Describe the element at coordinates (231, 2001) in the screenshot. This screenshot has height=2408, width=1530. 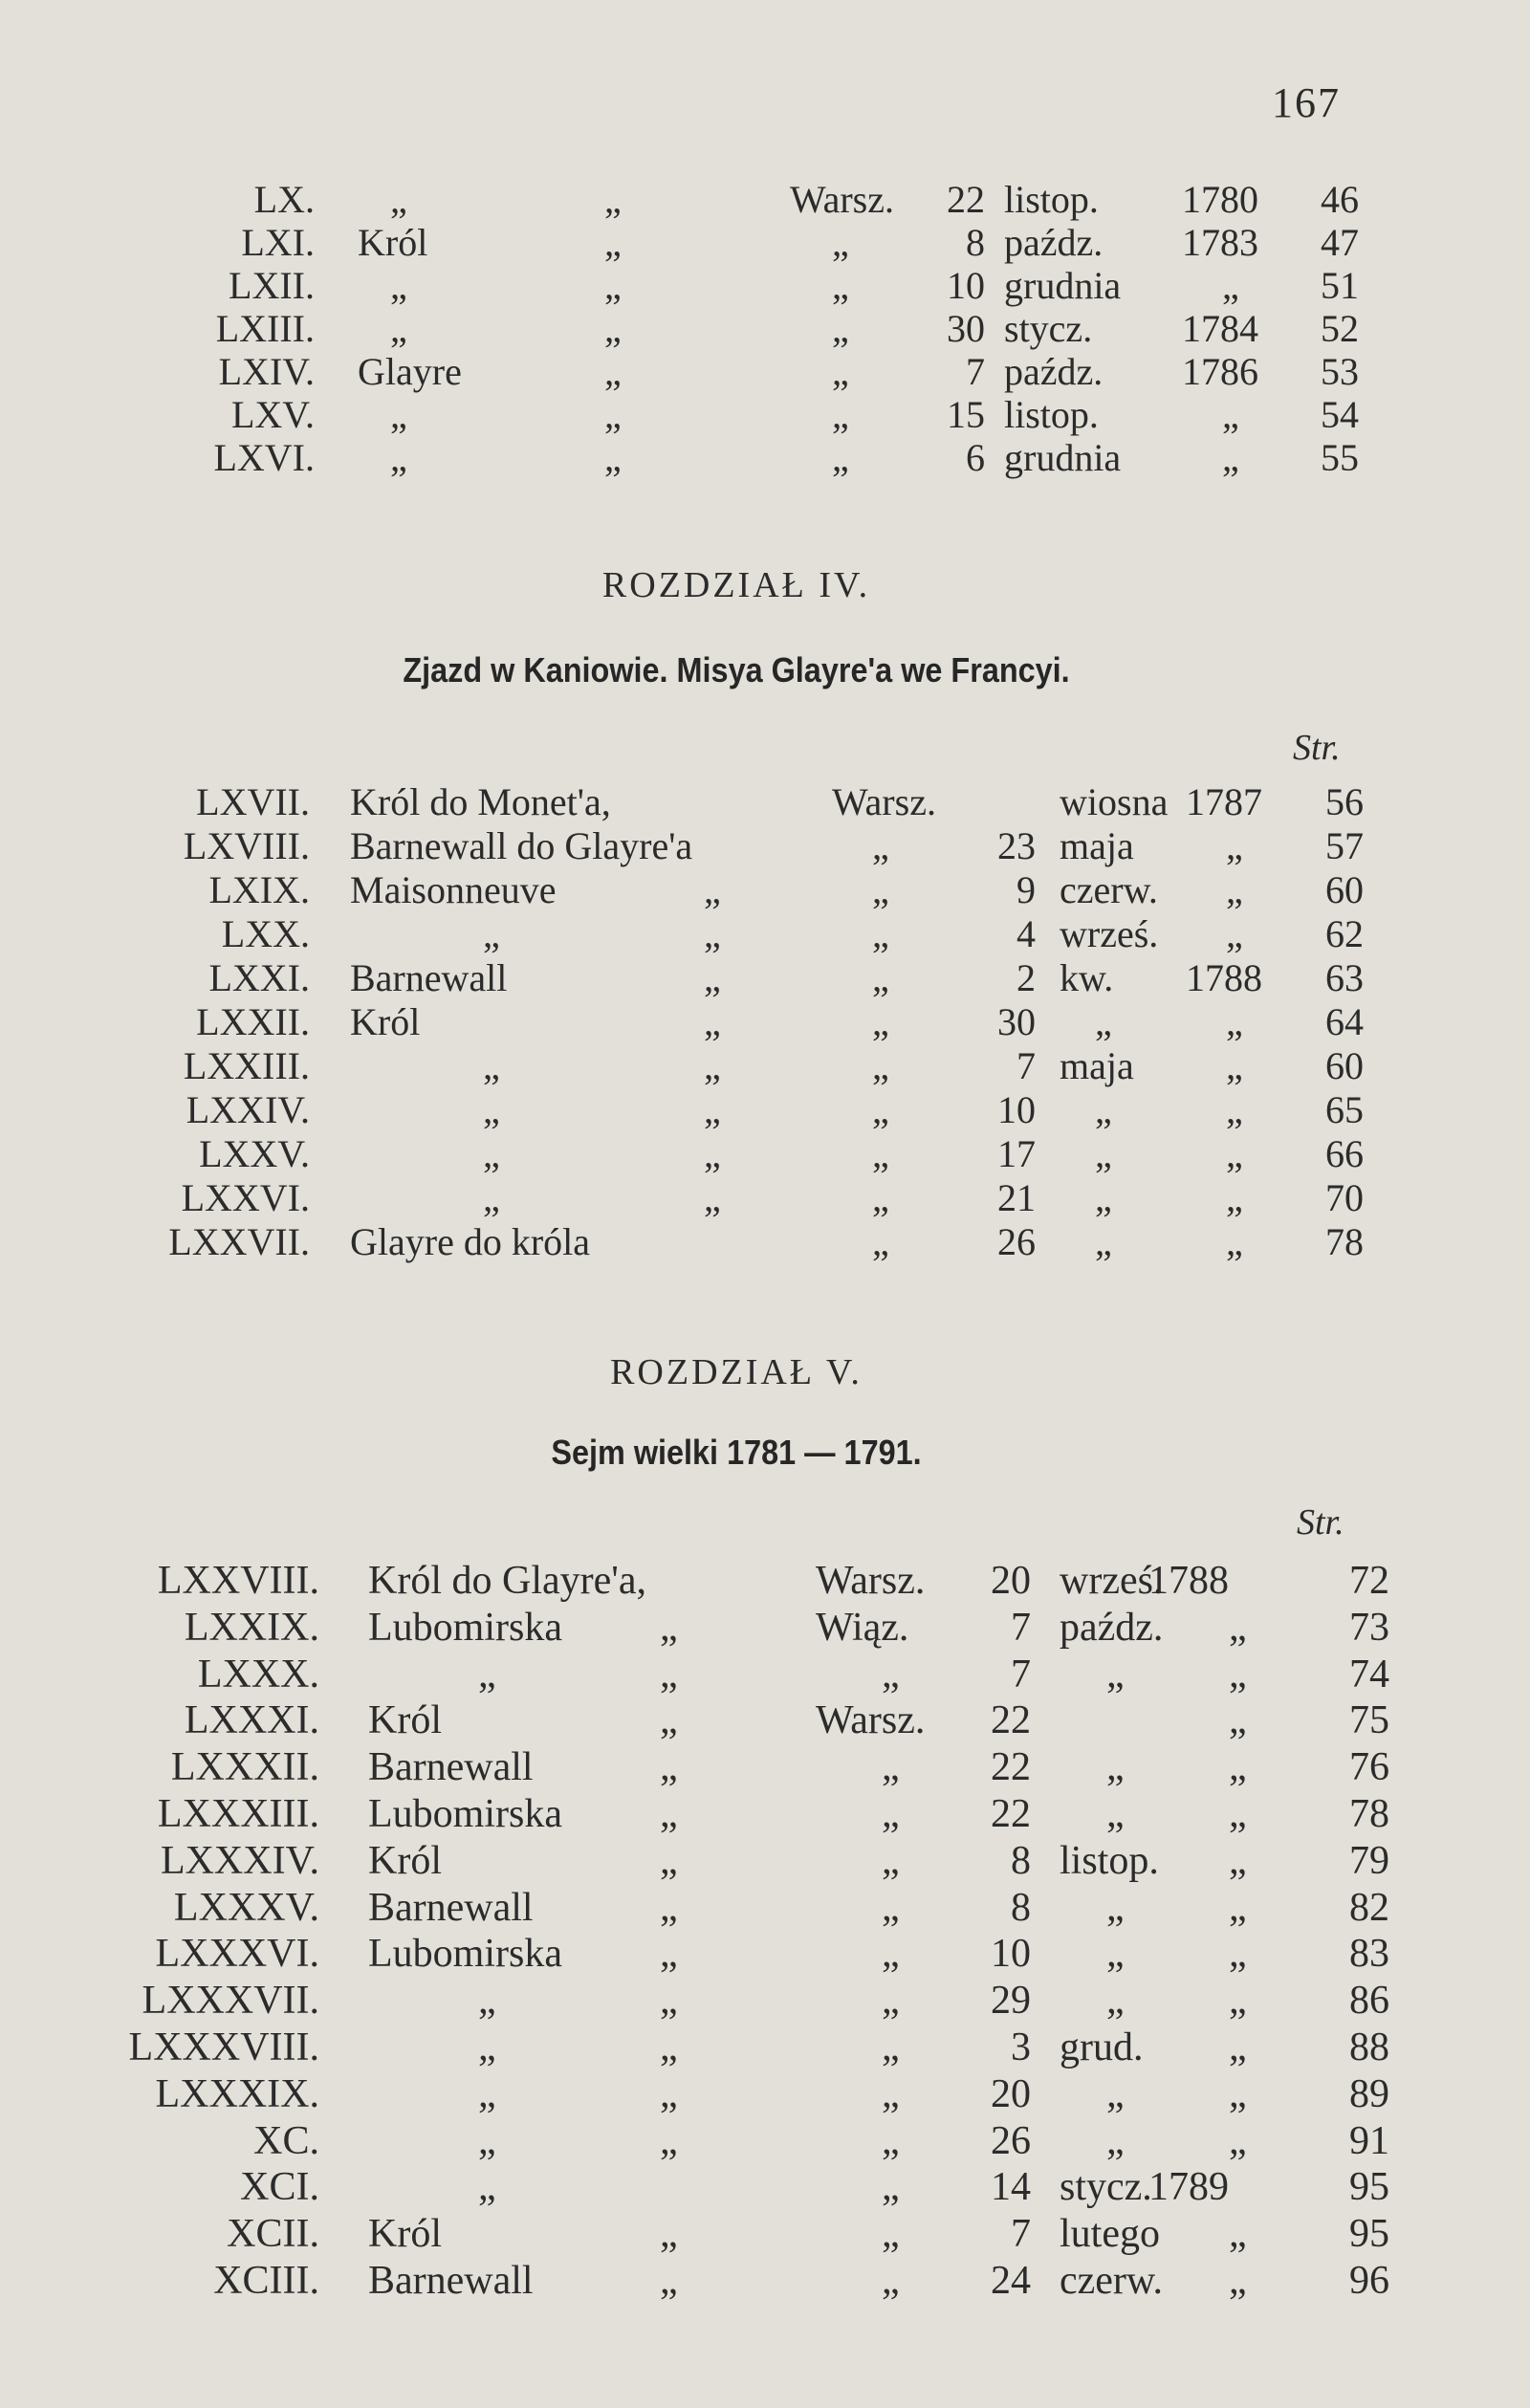
I see `letter-number: LXXXVII.` at that location.